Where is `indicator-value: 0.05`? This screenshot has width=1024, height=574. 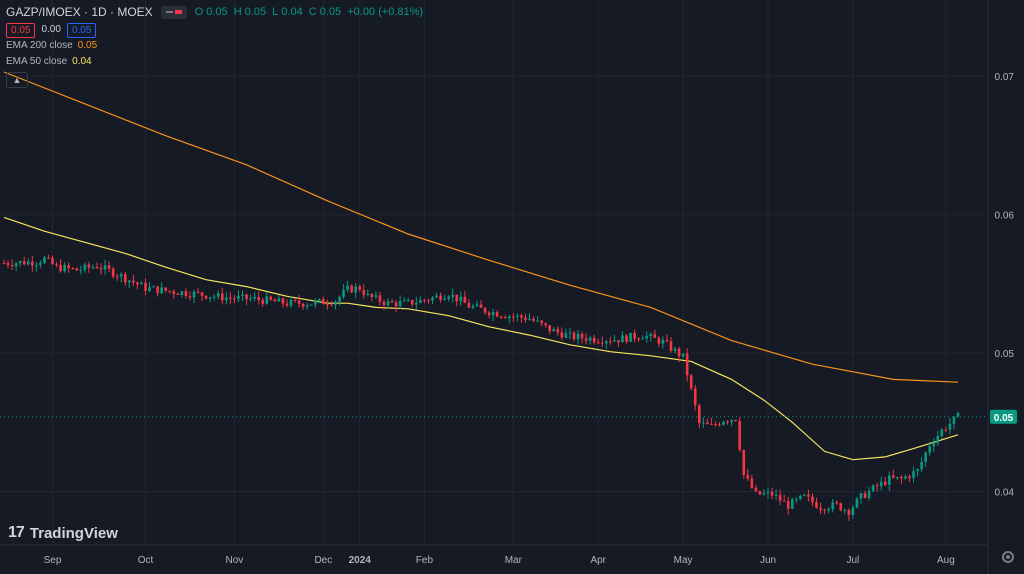
indicator-value: 0.05 is located at coordinates (87, 45).